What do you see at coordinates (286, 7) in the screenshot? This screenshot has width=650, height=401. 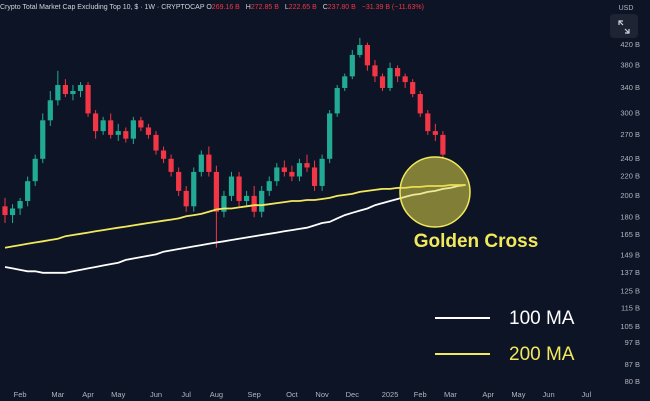 I see `ohlc-label: L` at bounding box center [286, 7].